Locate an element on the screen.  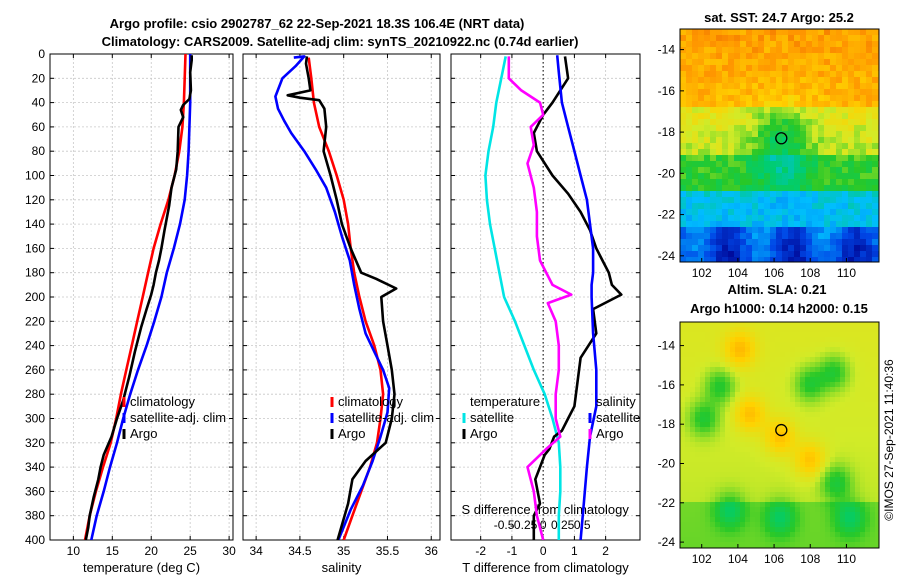
temperature-ytick-label: 20 is located at coordinates (39, 78).